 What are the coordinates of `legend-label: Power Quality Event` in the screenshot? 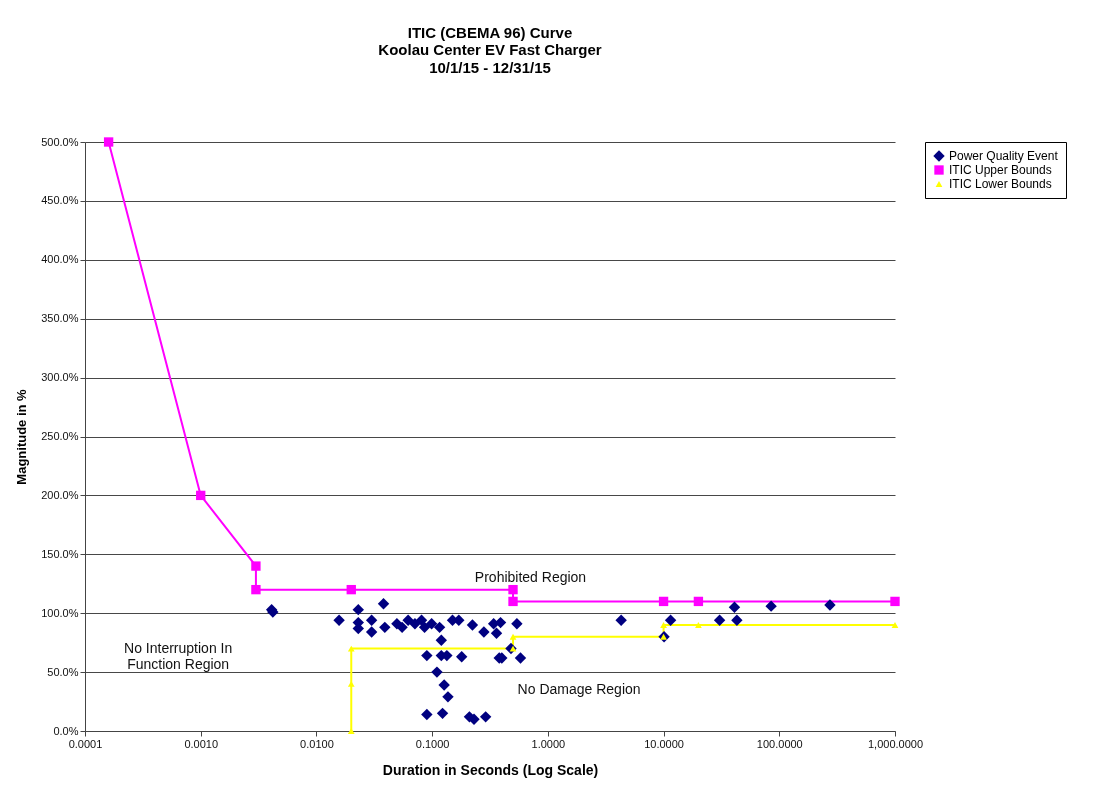 It's located at (1004, 156).